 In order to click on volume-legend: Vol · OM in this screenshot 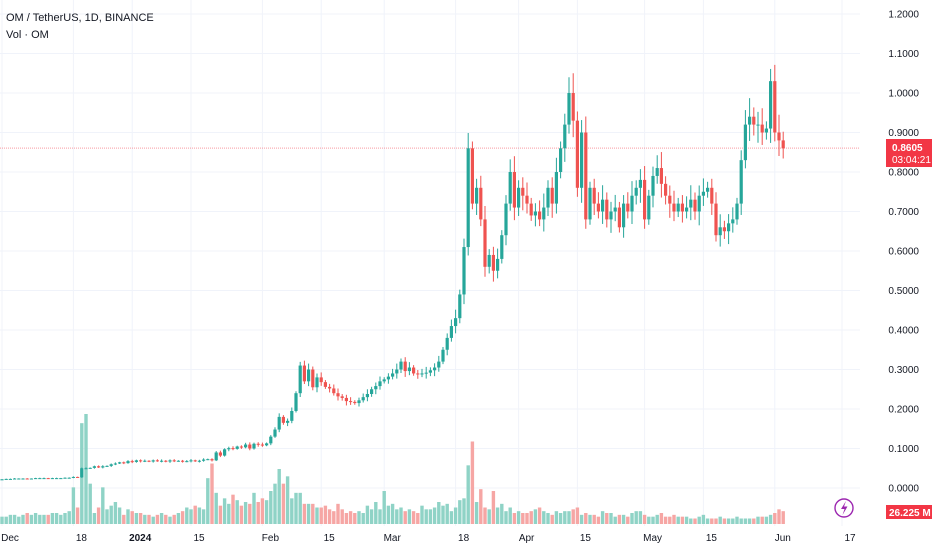, I will do `click(27, 35)`.